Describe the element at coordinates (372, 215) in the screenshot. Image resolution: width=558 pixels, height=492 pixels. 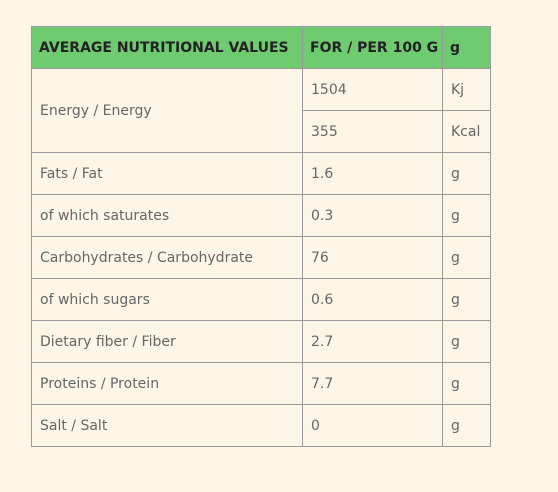
I see `value-cell: 0.3` at that location.